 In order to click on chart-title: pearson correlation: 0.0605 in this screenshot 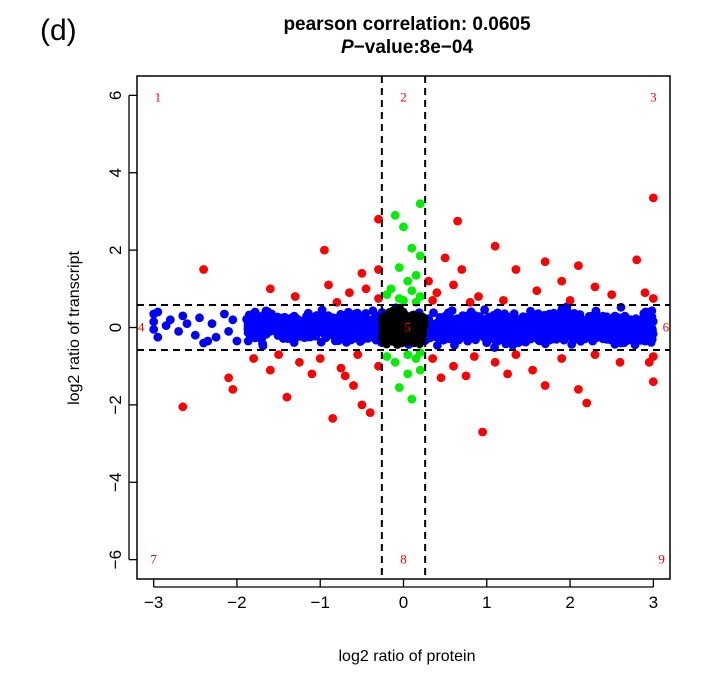, I will do `click(407, 24)`.